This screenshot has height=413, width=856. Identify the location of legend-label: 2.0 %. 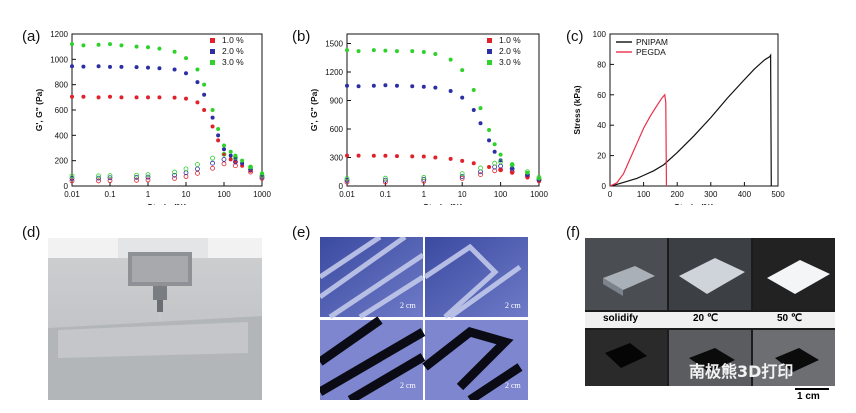
(233, 51).